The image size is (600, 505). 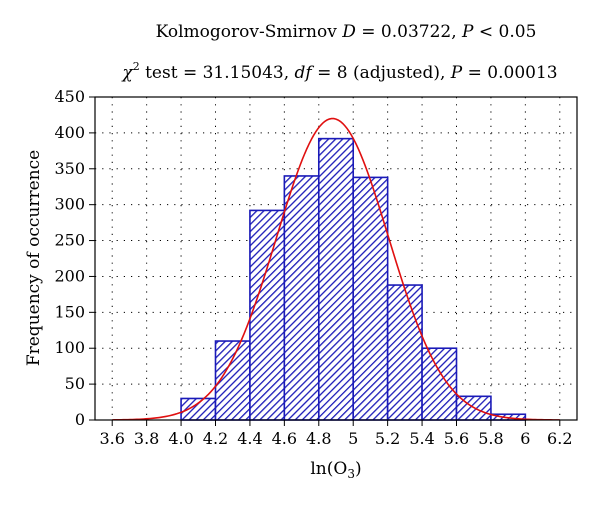 I want to click on y-tick-label: 300, so click(x=69, y=204).